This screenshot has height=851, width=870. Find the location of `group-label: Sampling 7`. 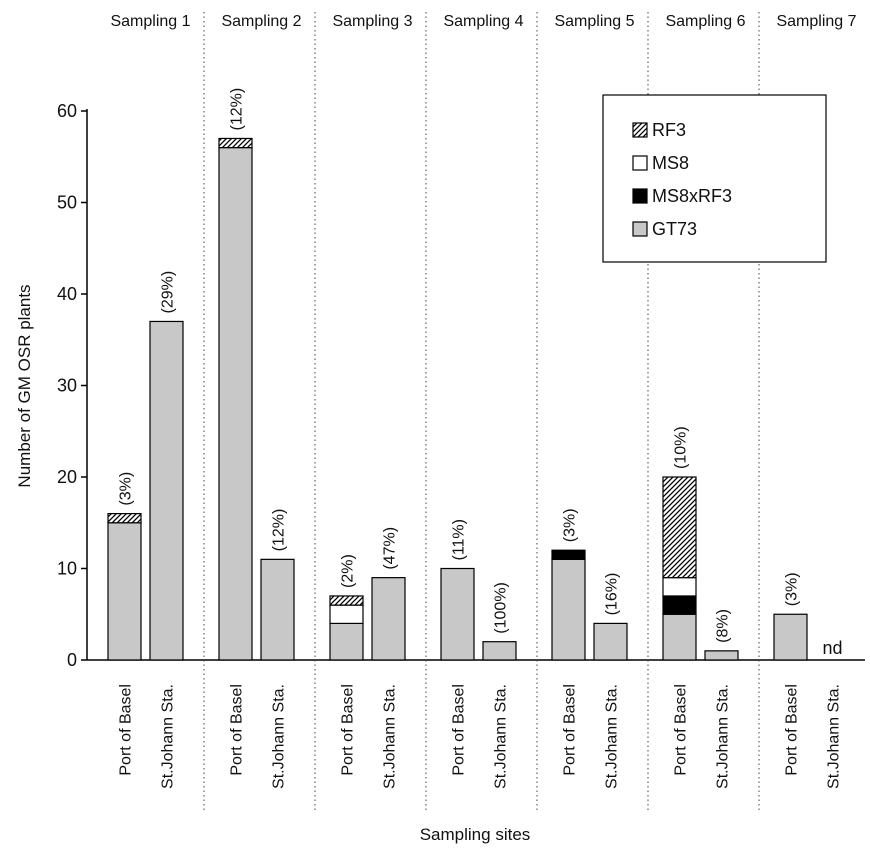

group-label: Sampling 7 is located at coordinates (816, 21).